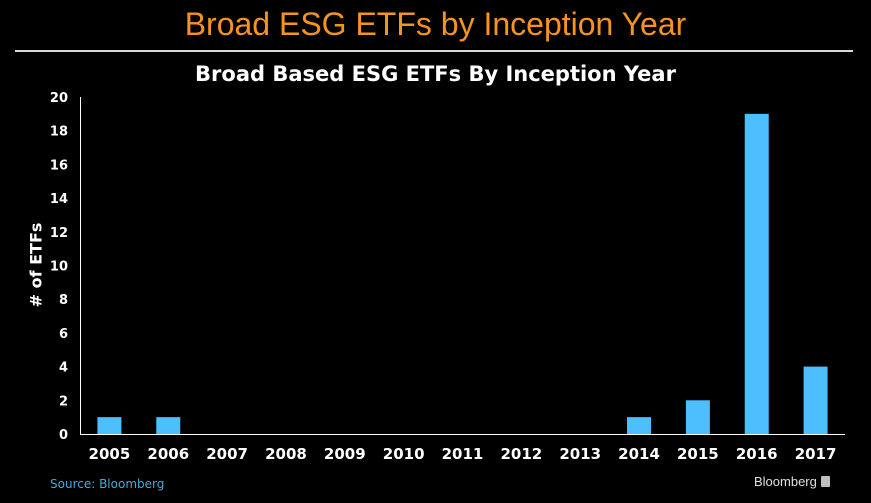 The image size is (871, 503). I want to click on x-tick-label: 2006, so click(168, 454).